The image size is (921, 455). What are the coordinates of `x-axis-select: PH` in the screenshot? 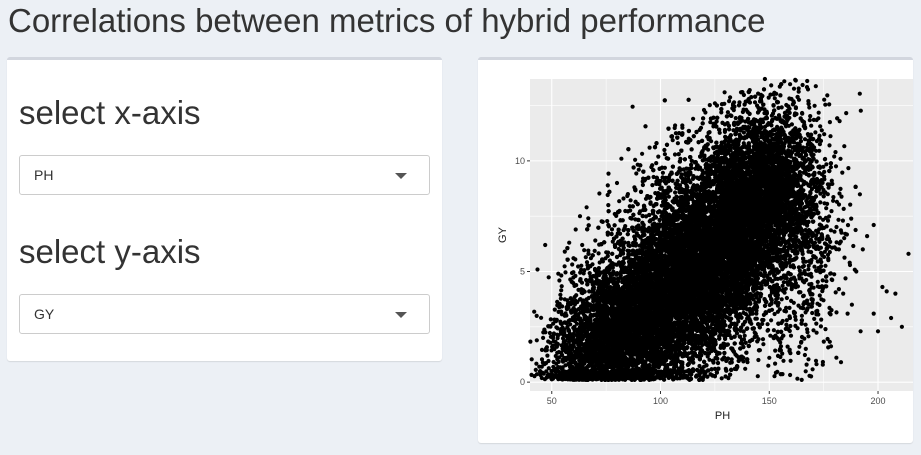 It's located at (224, 175).